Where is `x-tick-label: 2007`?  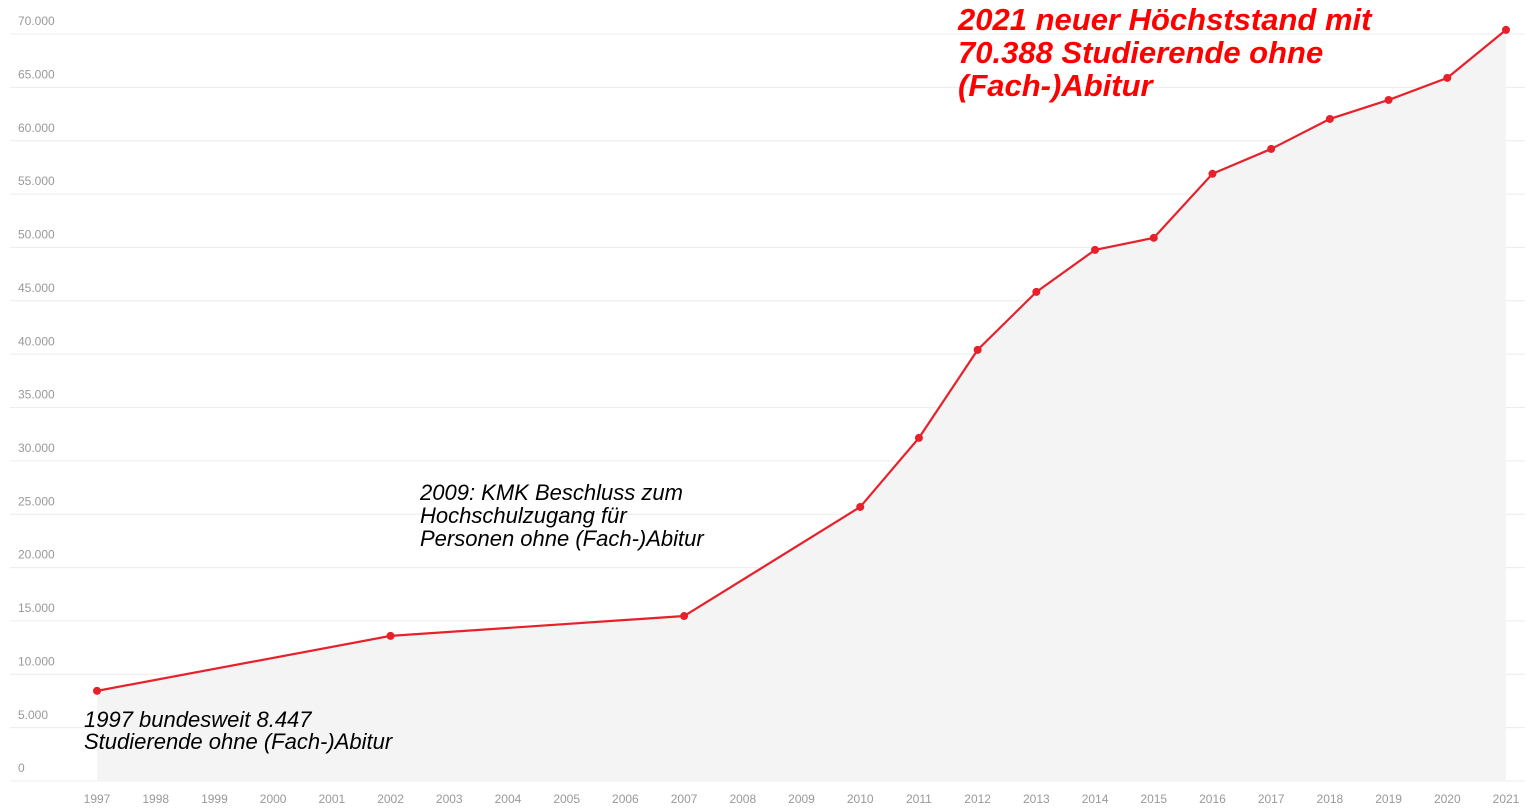
x-tick-label: 2007 is located at coordinates (684, 799).